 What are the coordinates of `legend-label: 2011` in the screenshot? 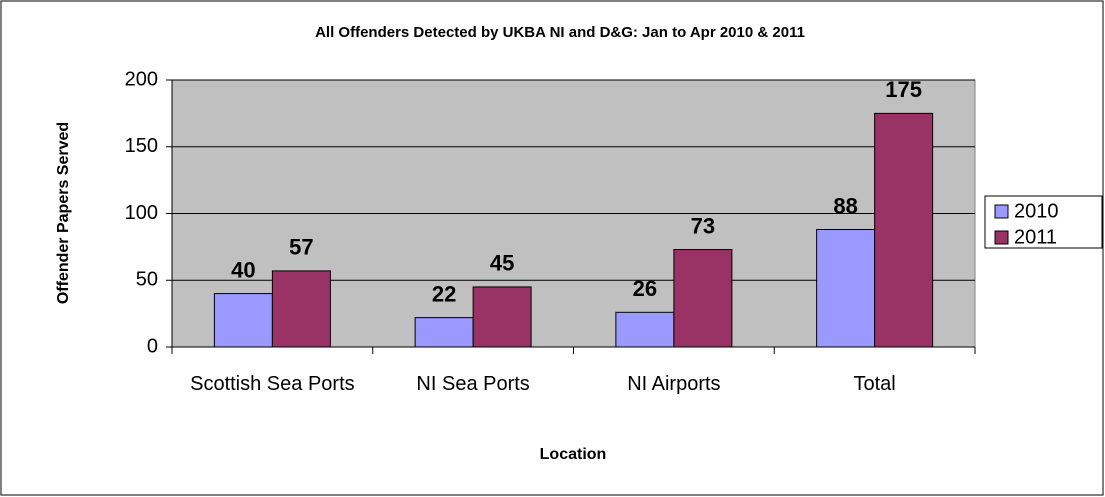 It's located at (1035, 237).